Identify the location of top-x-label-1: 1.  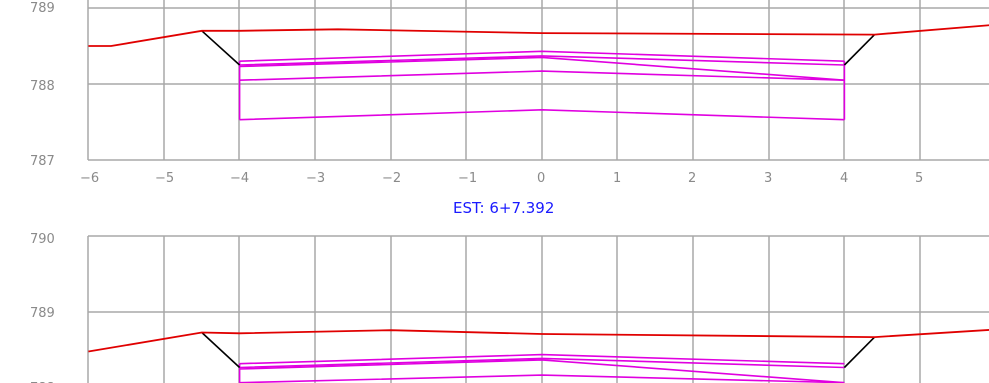
(617, 178).